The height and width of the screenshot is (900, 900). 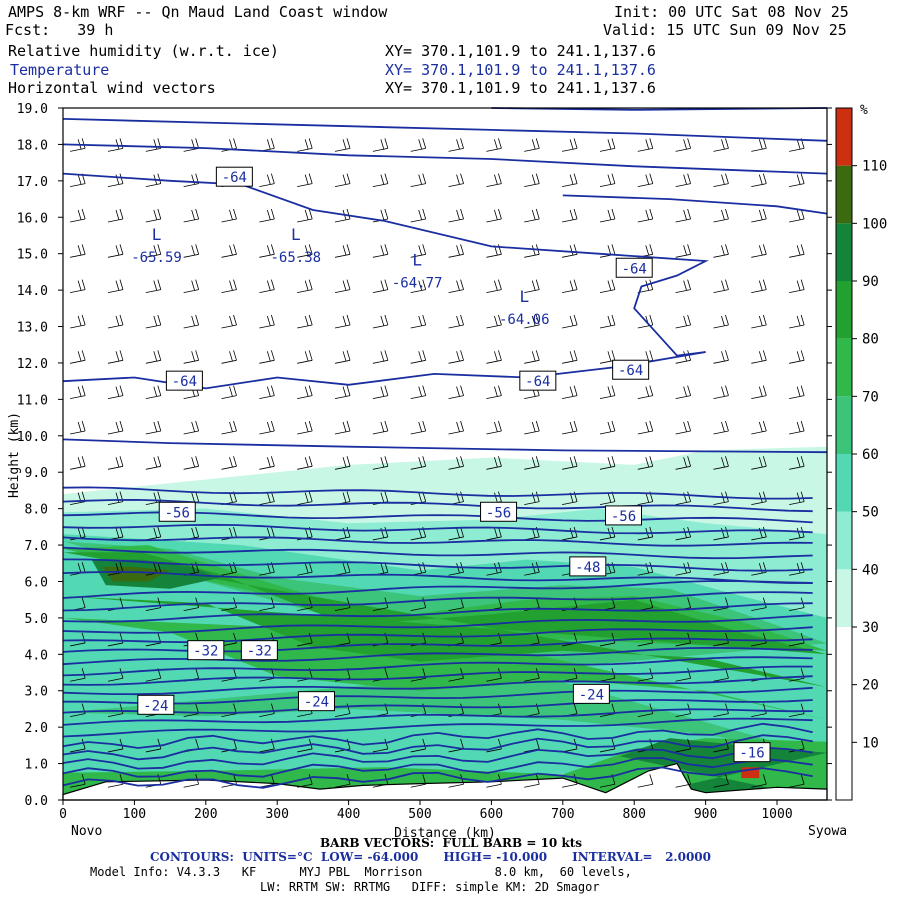 What do you see at coordinates (520, 88) in the screenshot?
I see `field-xy-wind: XY= 370.1,101.9 to 241.1,137.6` at bounding box center [520, 88].